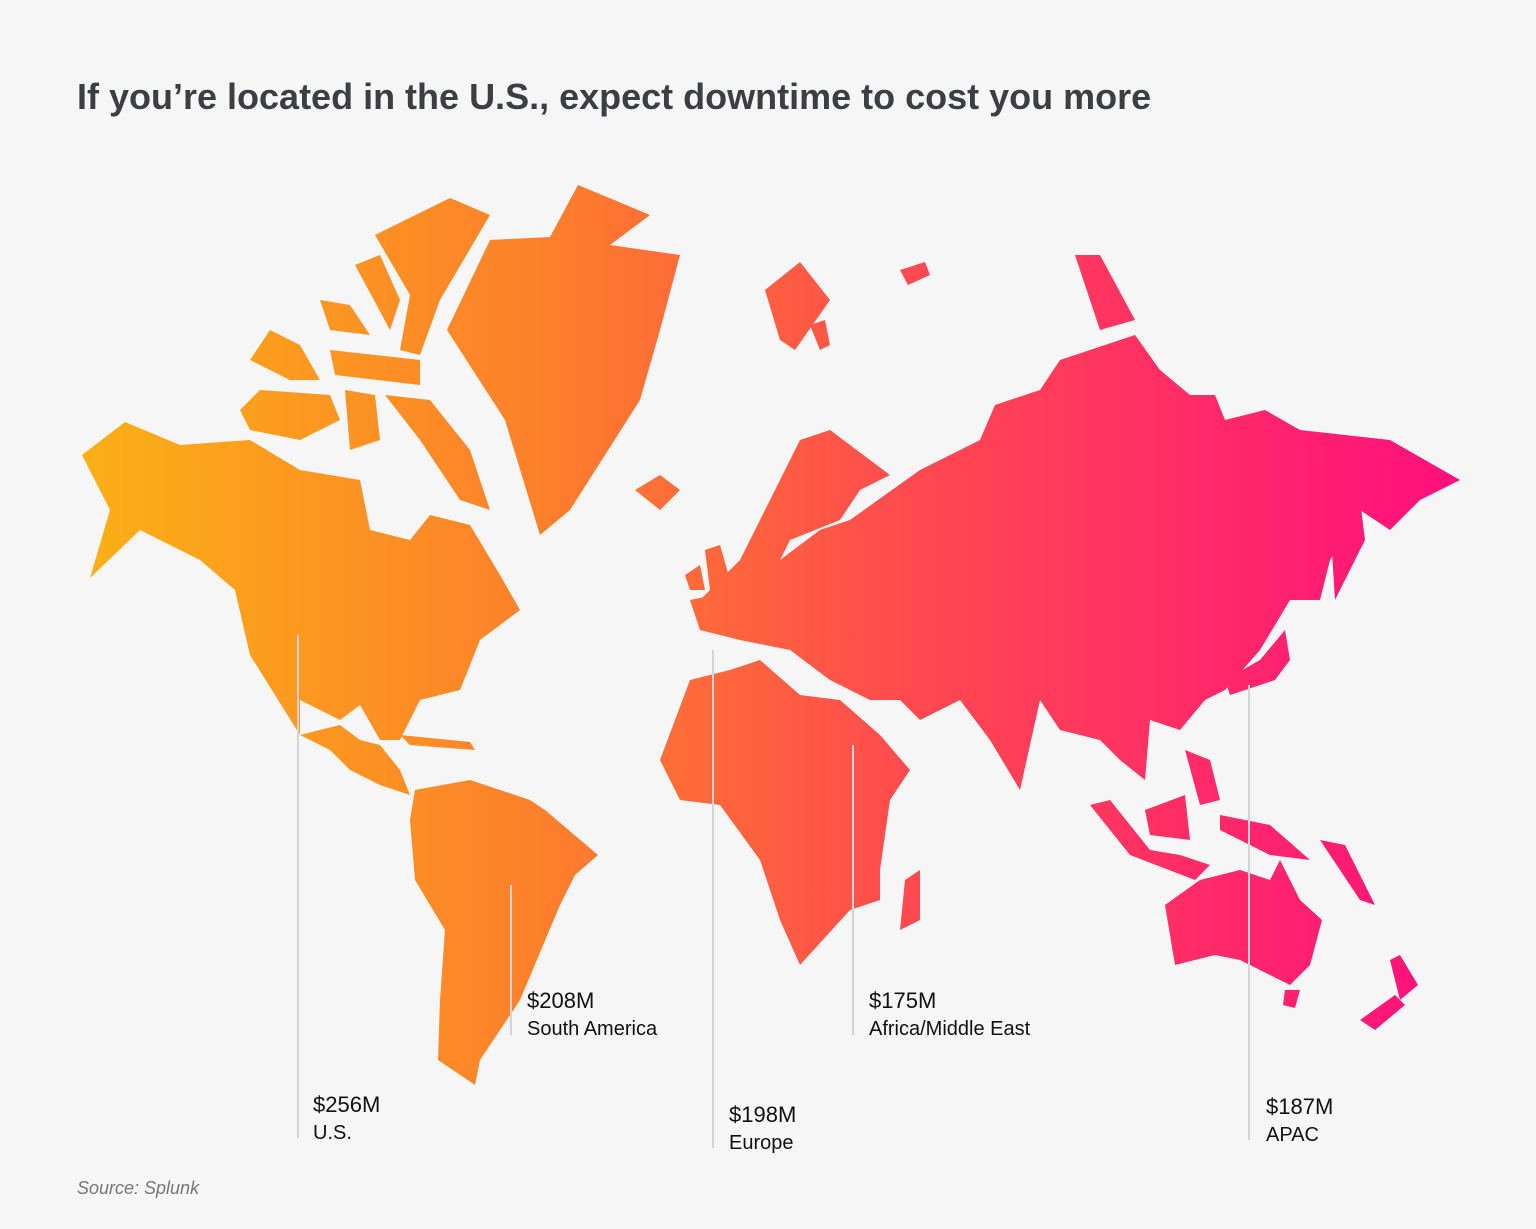  Describe the element at coordinates (1292, 1135) in the screenshot. I see `region-name: APAC` at that location.